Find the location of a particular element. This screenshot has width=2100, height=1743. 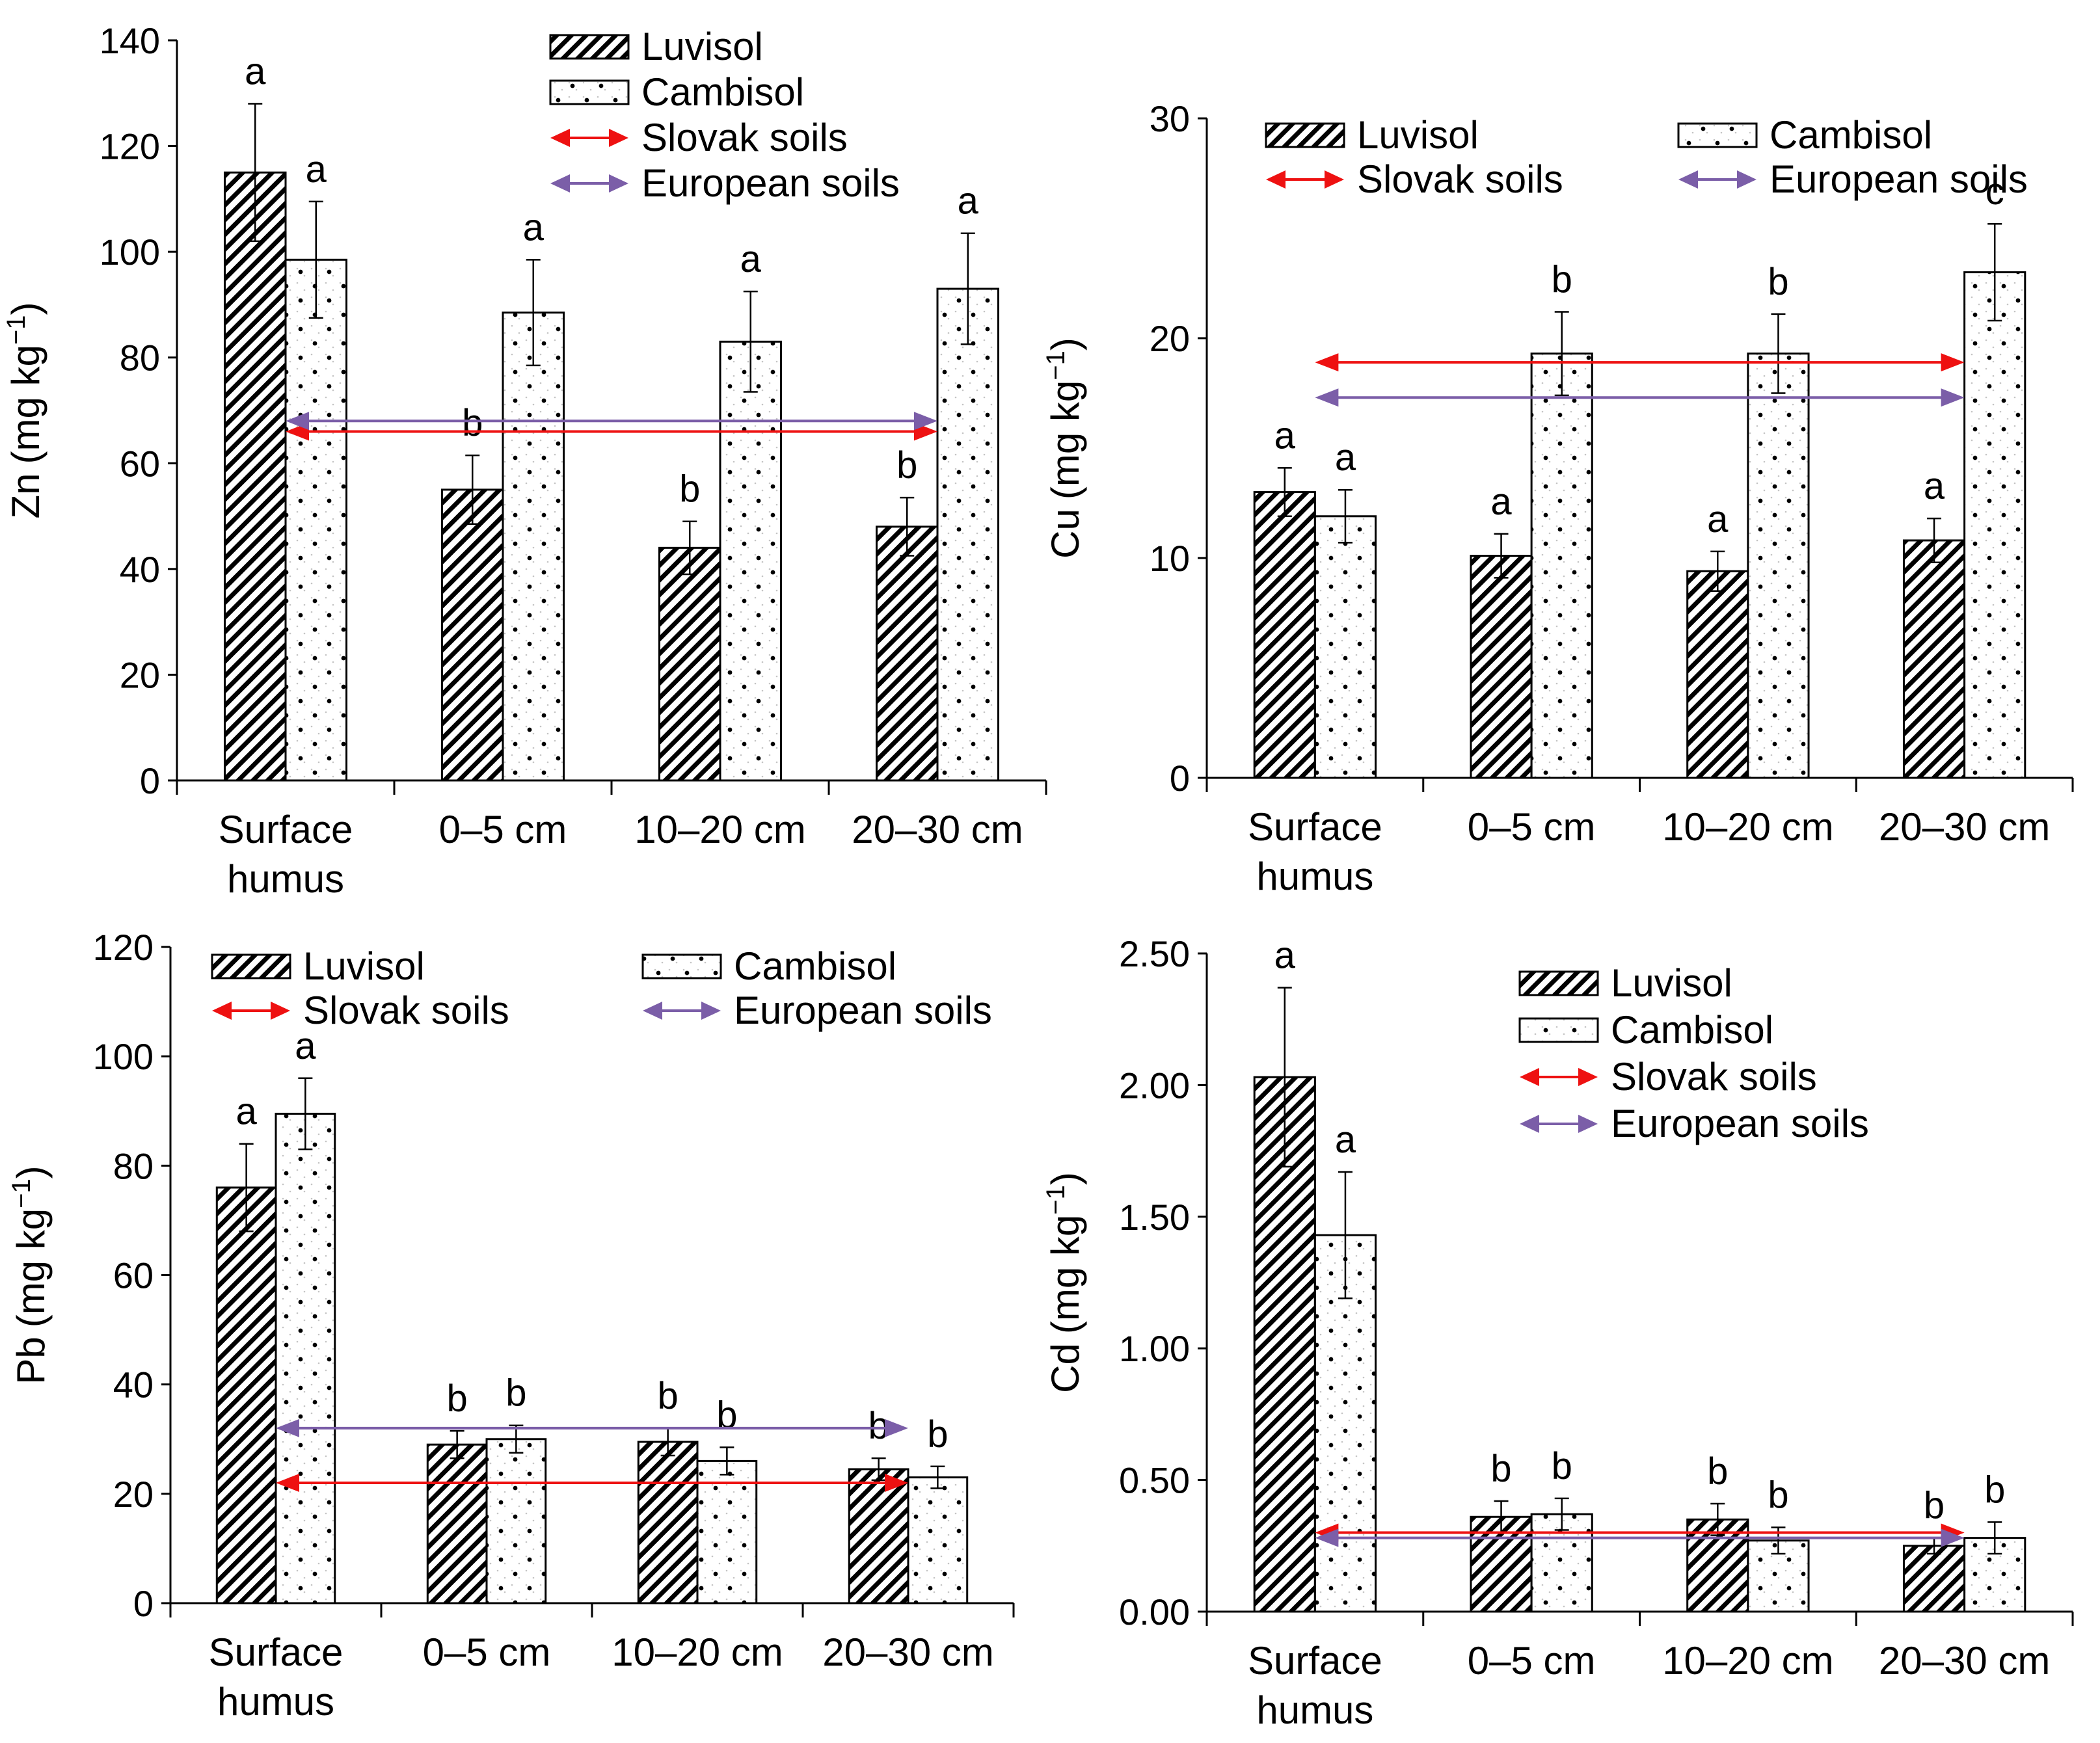

pb-y-axis-label-close: ) is located at coordinates (31, 1171).